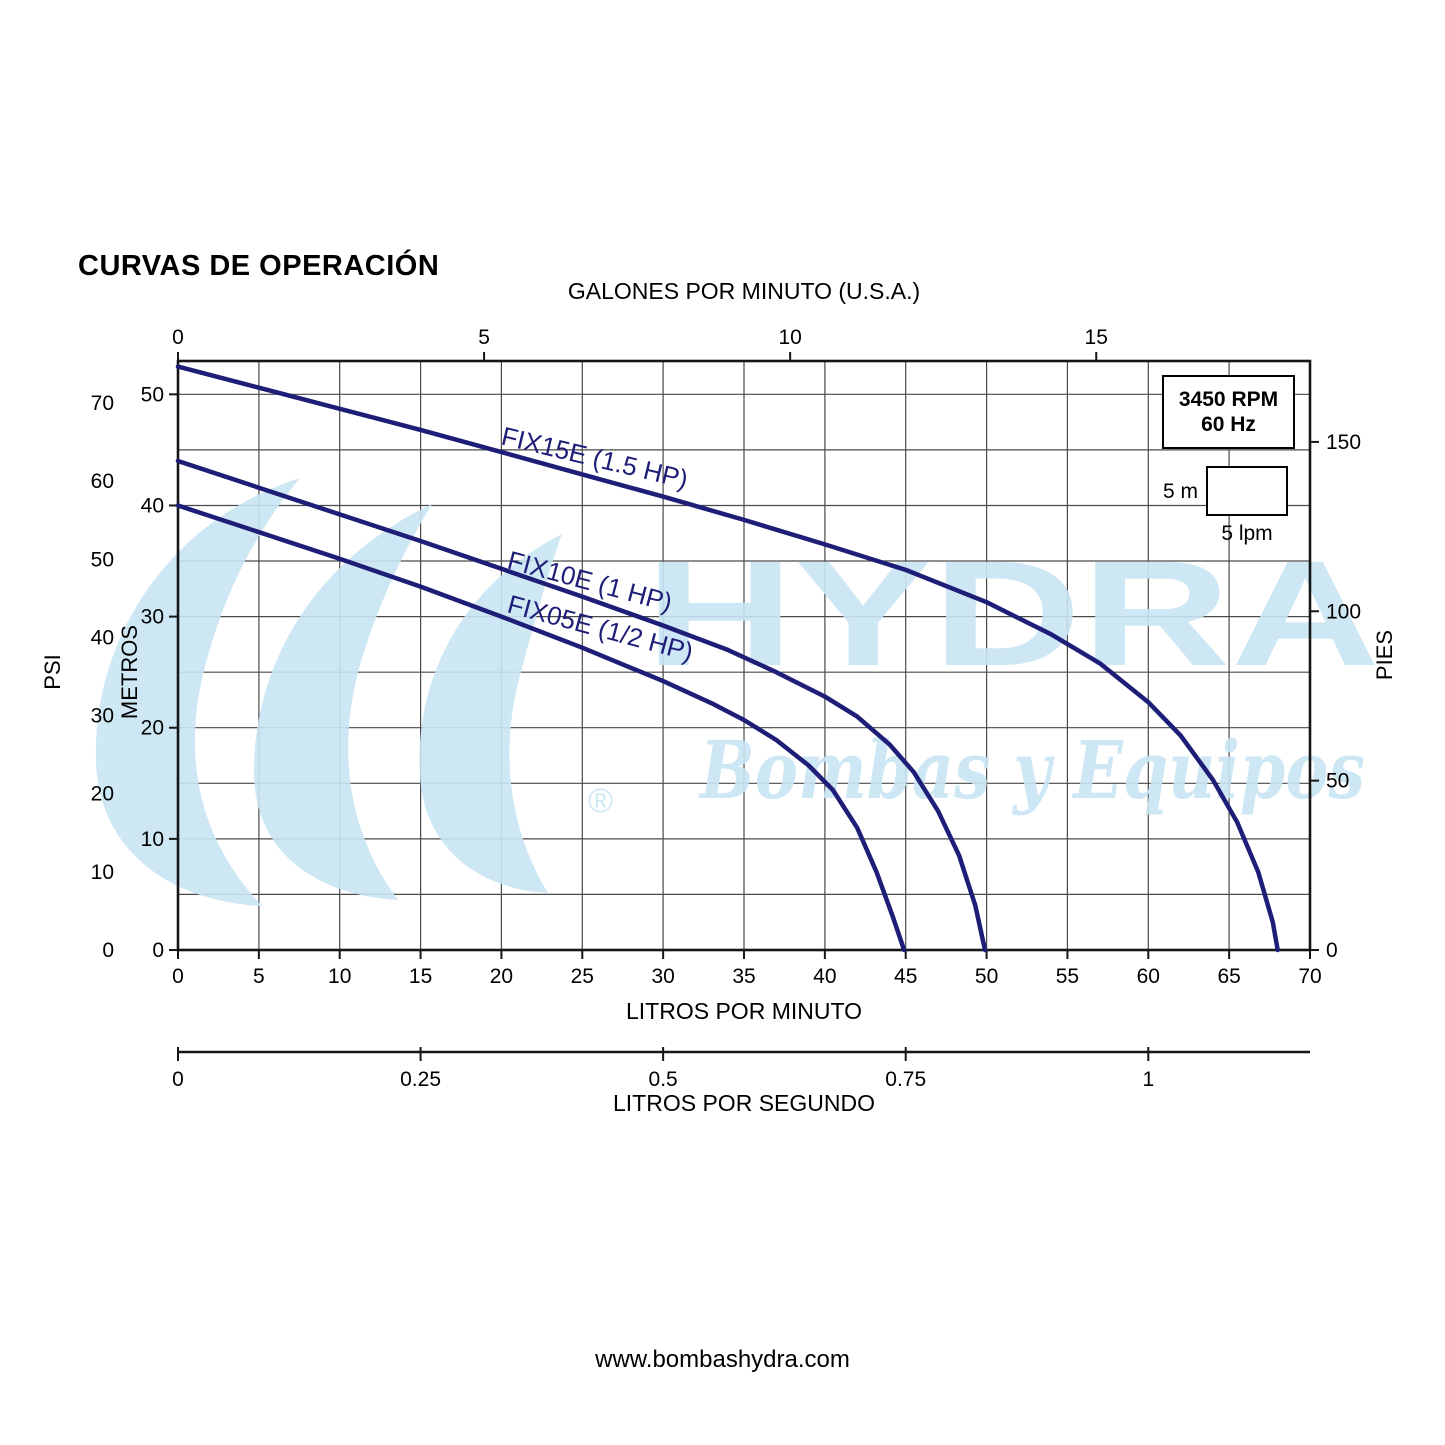 The width and height of the screenshot is (1445, 1445). Describe the element at coordinates (102, 481) in the screenshot. I see `tick-label-psi: 60` at that location.